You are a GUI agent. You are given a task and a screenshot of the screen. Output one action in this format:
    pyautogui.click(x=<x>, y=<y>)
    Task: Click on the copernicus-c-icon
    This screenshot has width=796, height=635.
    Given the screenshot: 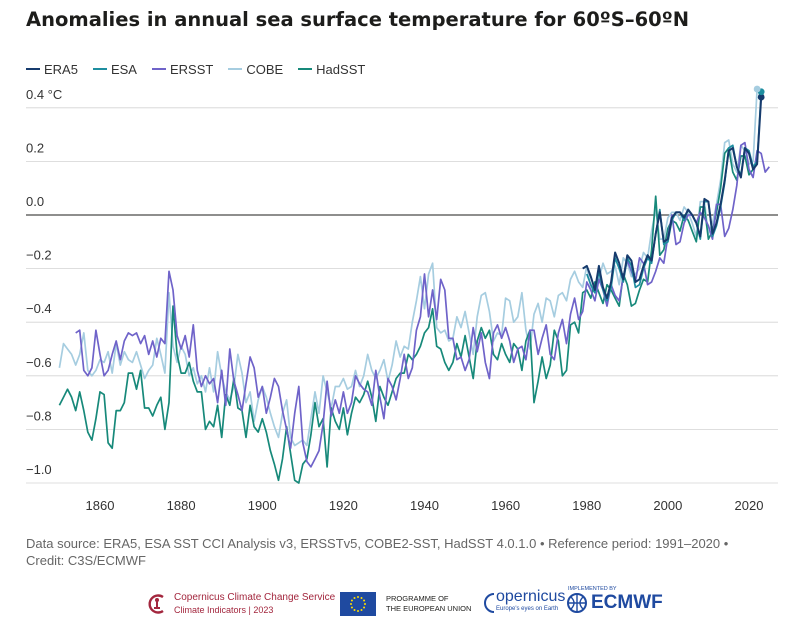 What is the action you would take?
    pyautogui.click(x=489, y=603)
    